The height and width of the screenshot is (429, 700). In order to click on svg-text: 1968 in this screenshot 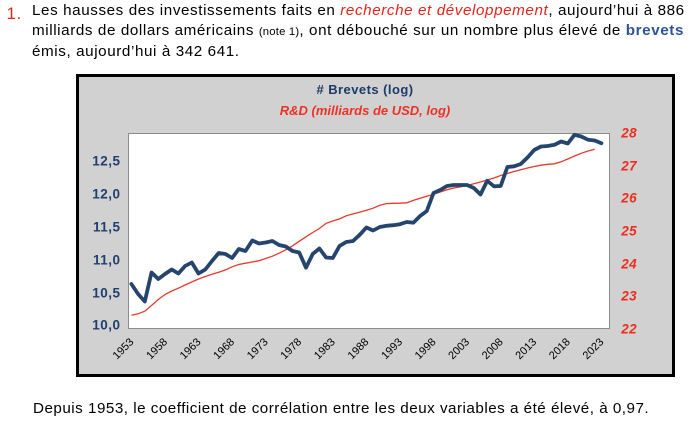, I will do `click(224, 349)`.